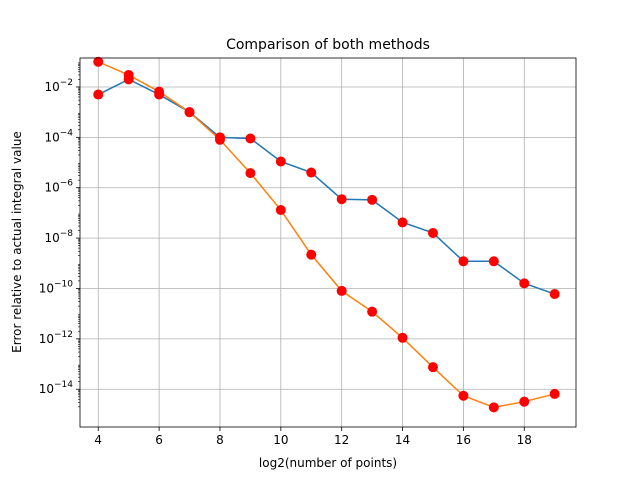 The height and width of the screenshot is (480, 640). I want to click on y-tick-label: 10⁻¹⁰, so click(56, 287).